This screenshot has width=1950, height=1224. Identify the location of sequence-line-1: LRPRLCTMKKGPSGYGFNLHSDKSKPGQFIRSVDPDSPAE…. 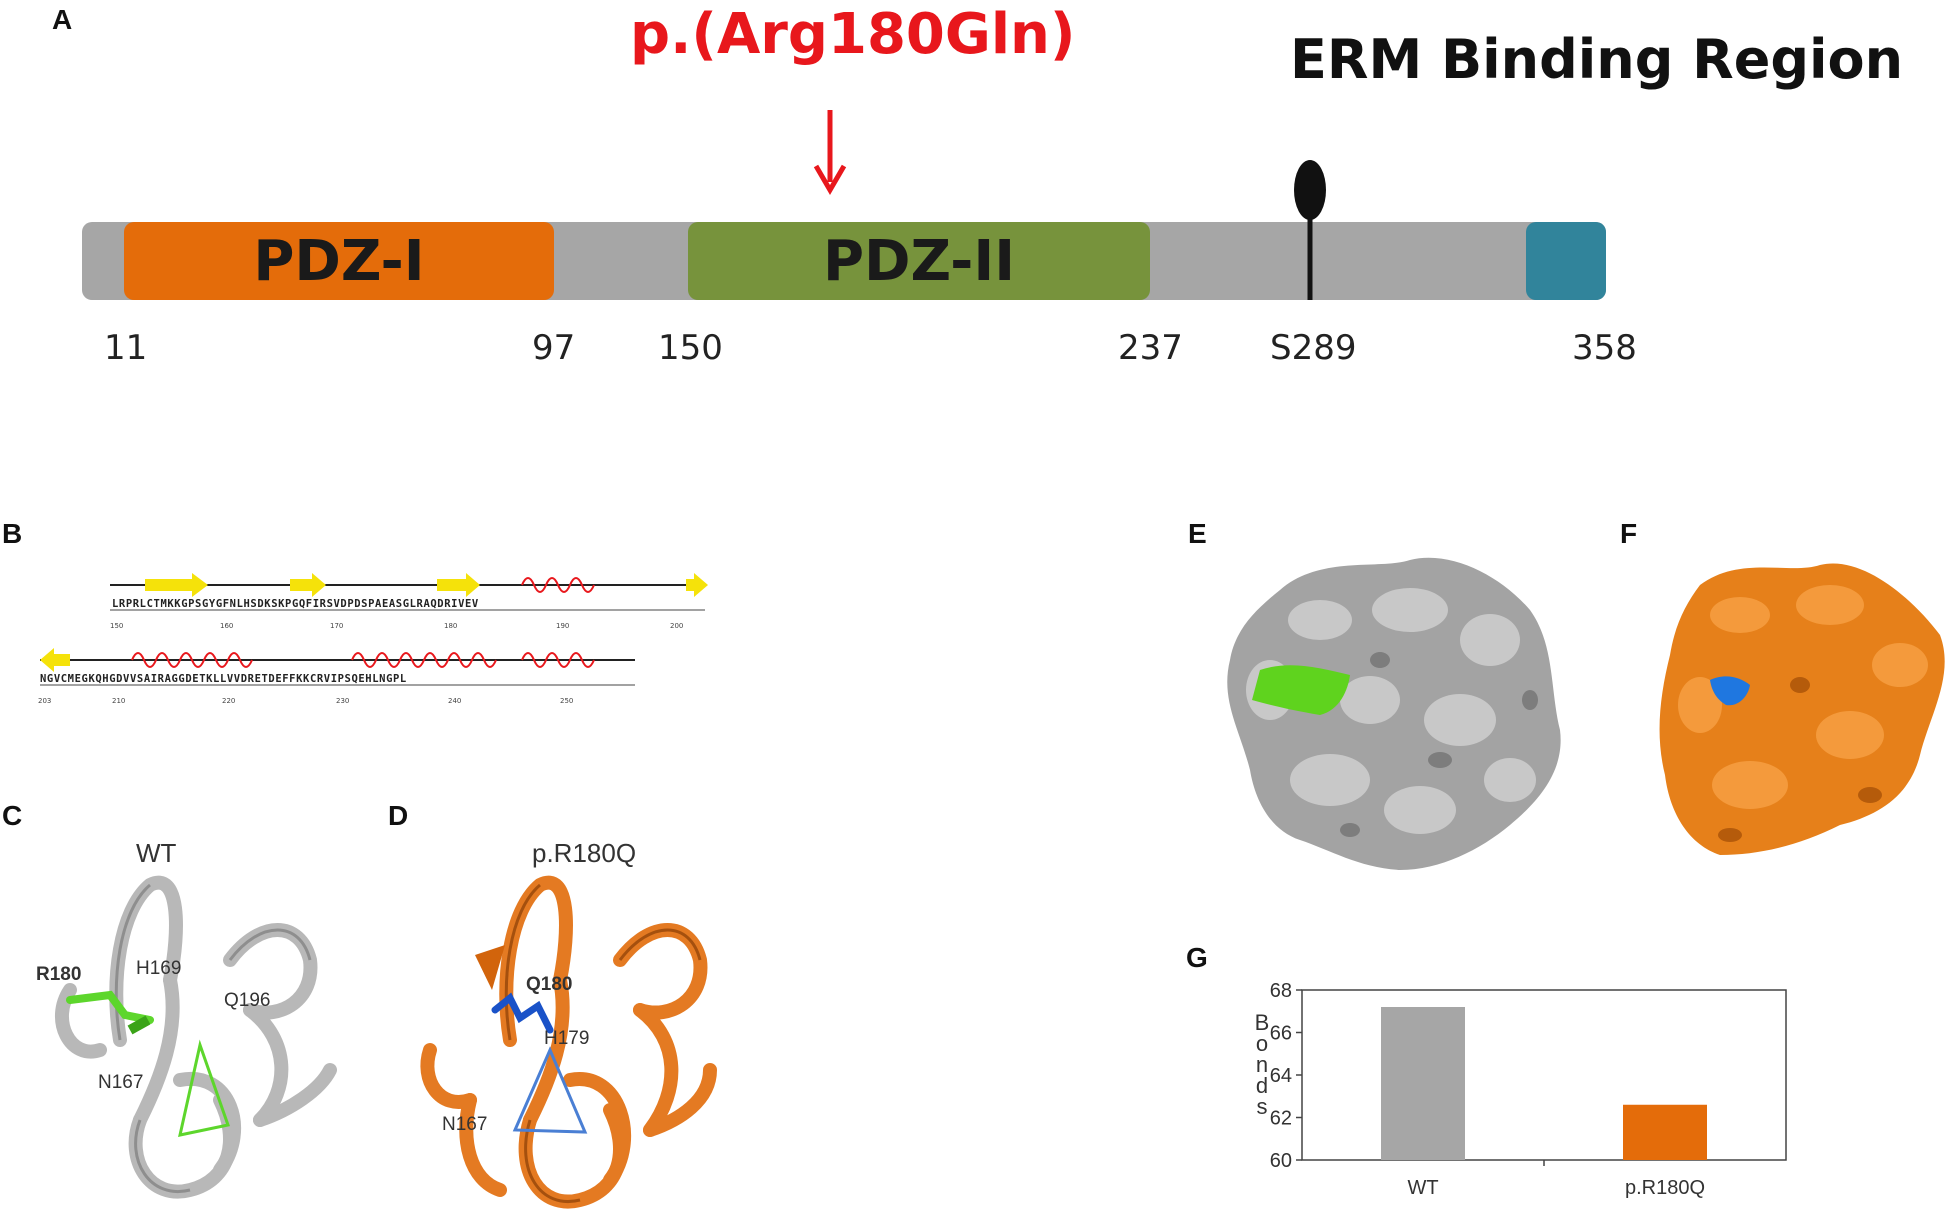
(295, 604).